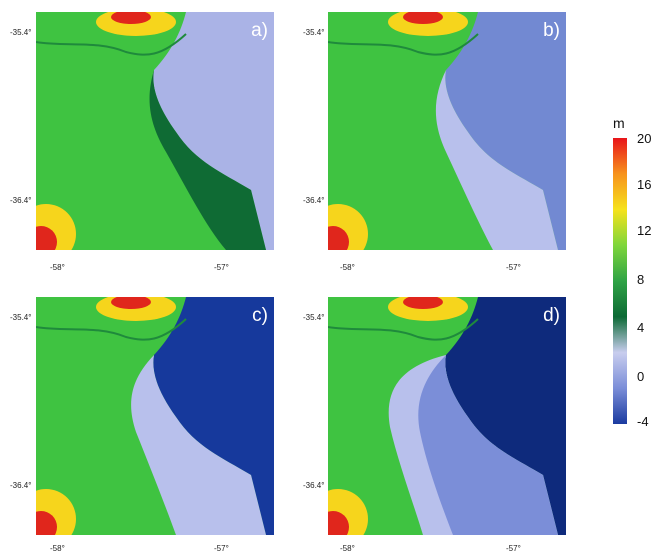 This screenshot has width=656, height=560. Describe the element at coordinates (314, 317) in the screenshot. I see `lat-tick-top-d: -35.4°` at that location.